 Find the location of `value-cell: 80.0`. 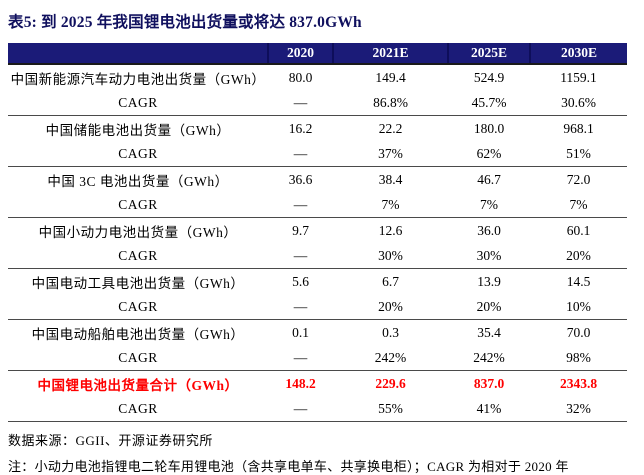

value-cell: 80.0 is located at coordinates (300, 77).